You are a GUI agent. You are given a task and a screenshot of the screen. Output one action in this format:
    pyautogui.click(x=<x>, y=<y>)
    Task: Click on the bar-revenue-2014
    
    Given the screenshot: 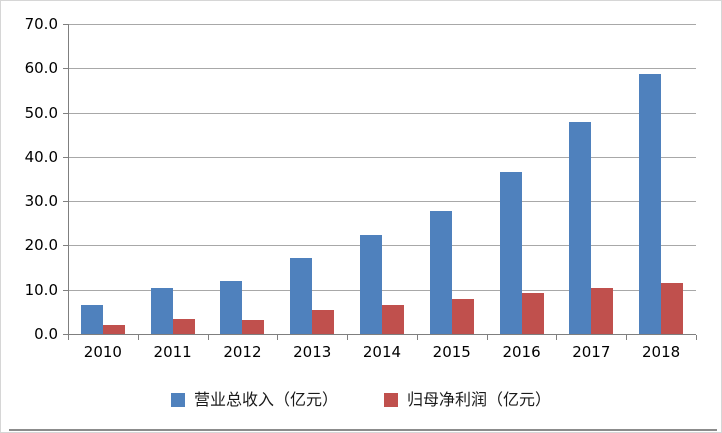 What is the action you would take?
    pyautogui.click(x=371, y=284)
    